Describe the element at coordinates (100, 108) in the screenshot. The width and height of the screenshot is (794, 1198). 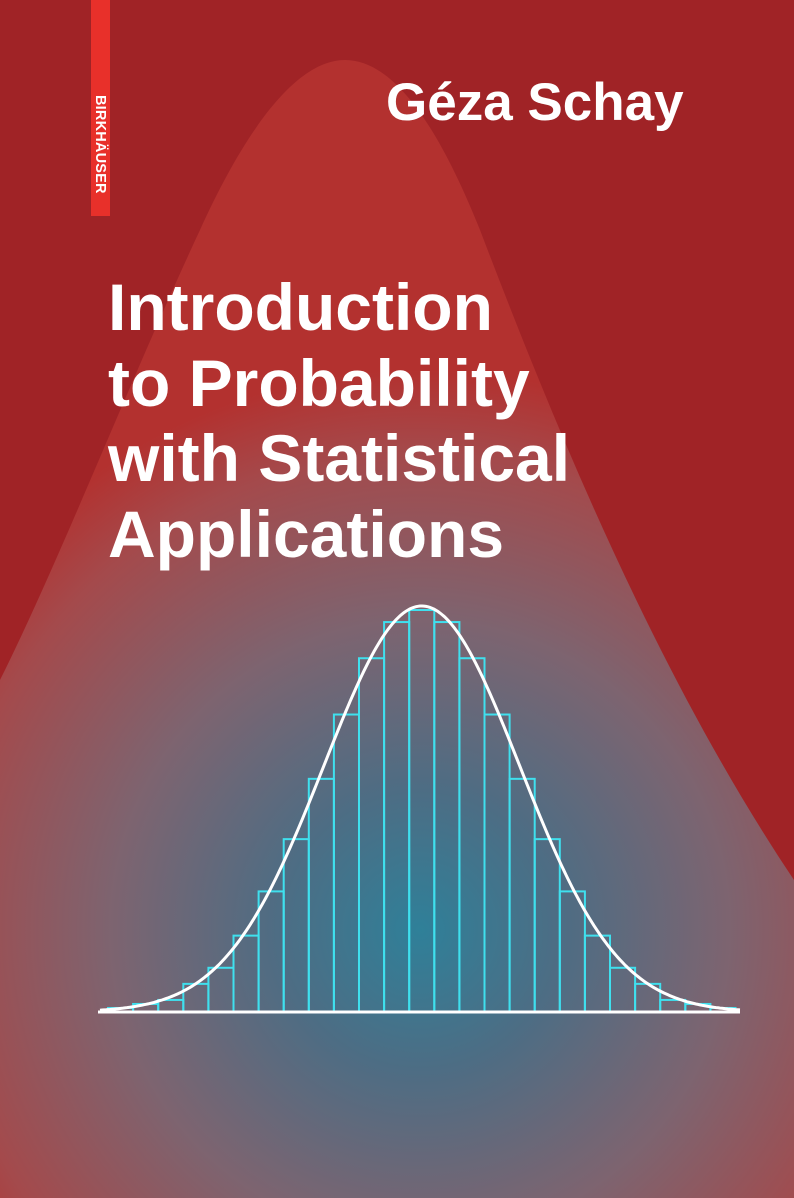
I see `publisher-logo` at that location.